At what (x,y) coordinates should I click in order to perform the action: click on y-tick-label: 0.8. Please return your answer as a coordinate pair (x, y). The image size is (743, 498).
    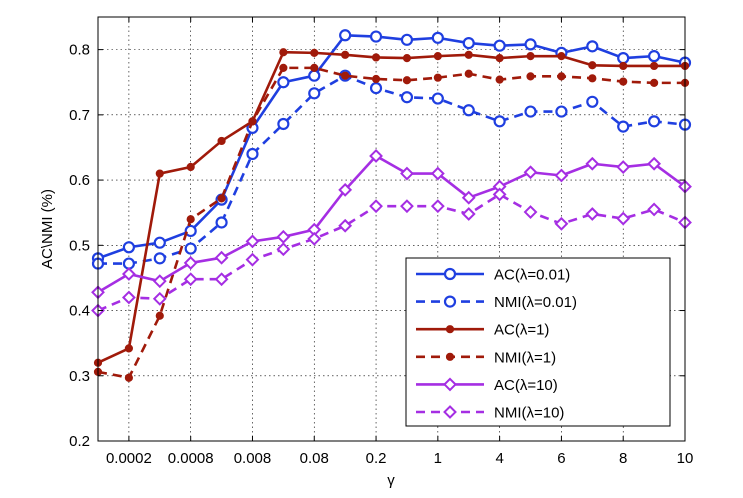
    Looking at the image, I should click on (79, 50).